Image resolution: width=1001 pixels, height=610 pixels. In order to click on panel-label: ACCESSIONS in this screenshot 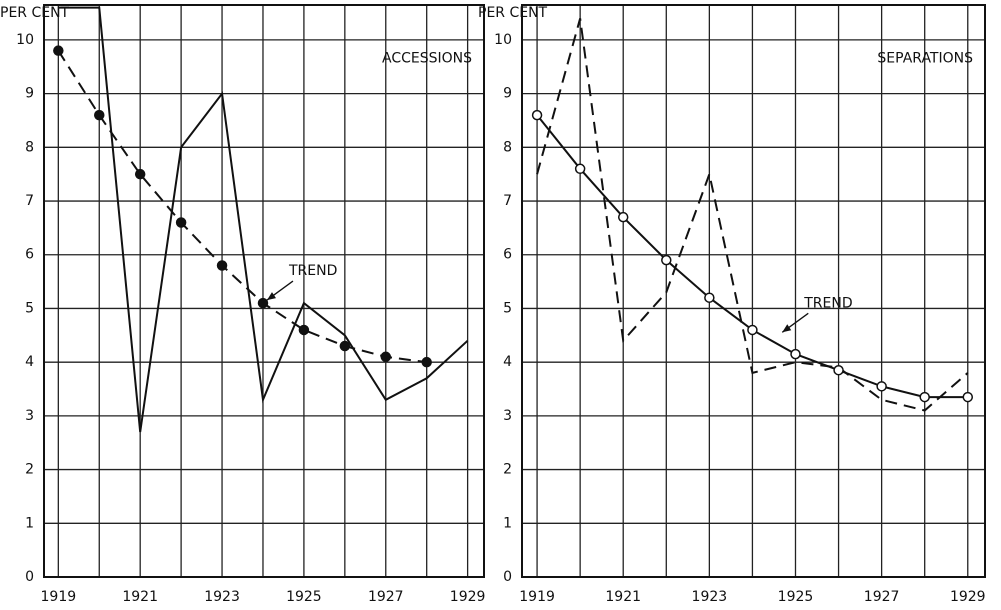, I will do `click(427, 59)`.